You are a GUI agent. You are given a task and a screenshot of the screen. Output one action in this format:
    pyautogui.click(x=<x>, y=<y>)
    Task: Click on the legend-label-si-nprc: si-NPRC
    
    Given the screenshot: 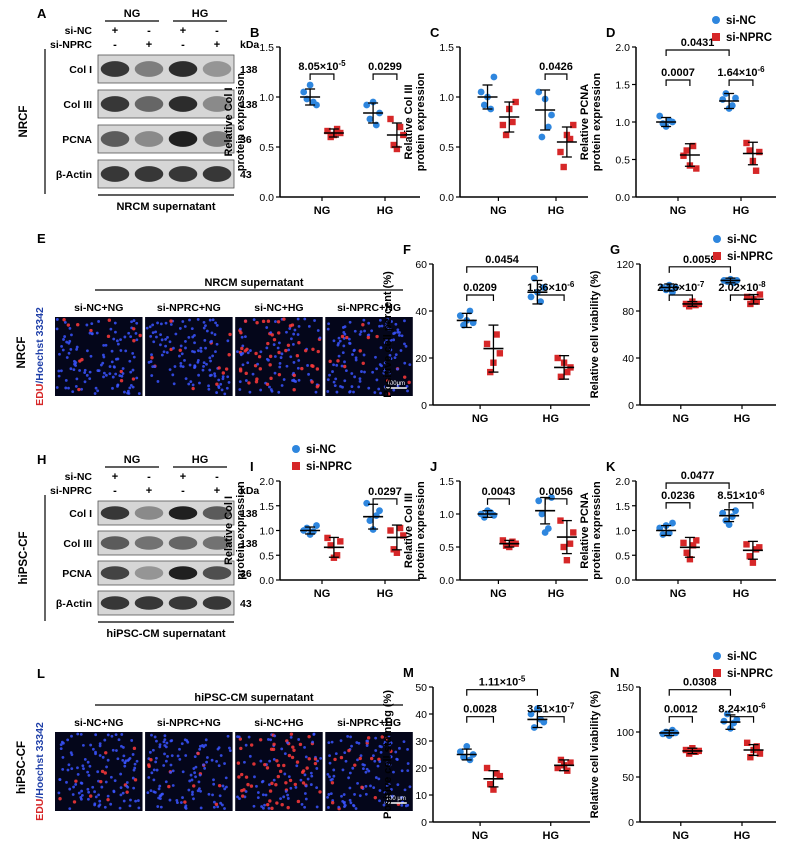 What is the action you would take?
    pyautogui.click(x=750, y=674)
    